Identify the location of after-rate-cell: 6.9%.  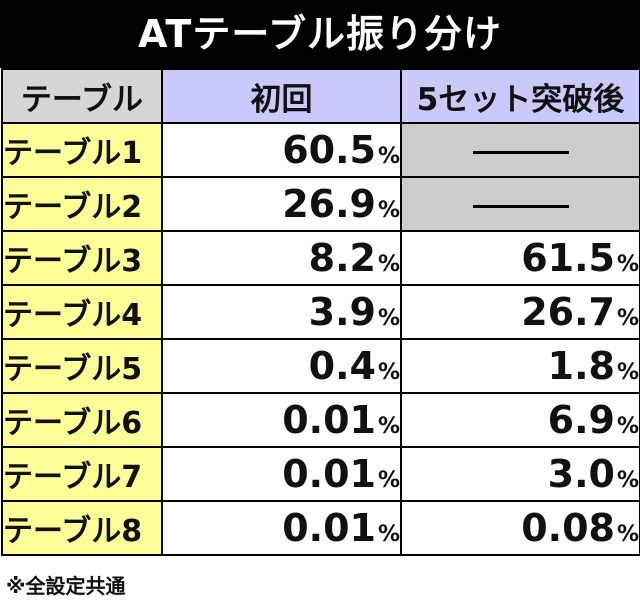
(520, 420).